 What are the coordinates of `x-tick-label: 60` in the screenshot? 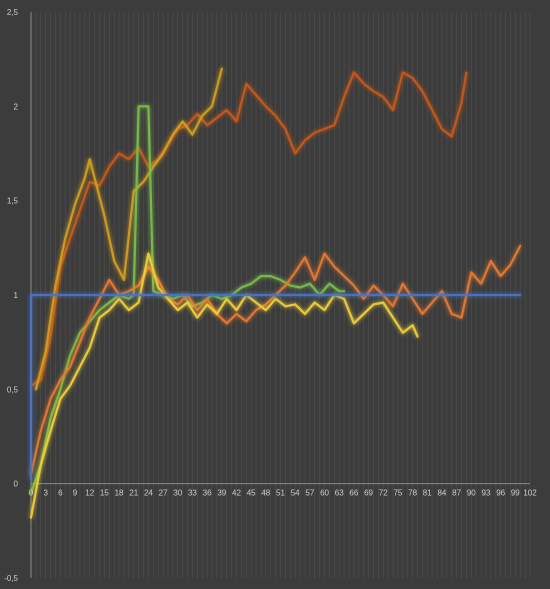 It's located at (324, 493).